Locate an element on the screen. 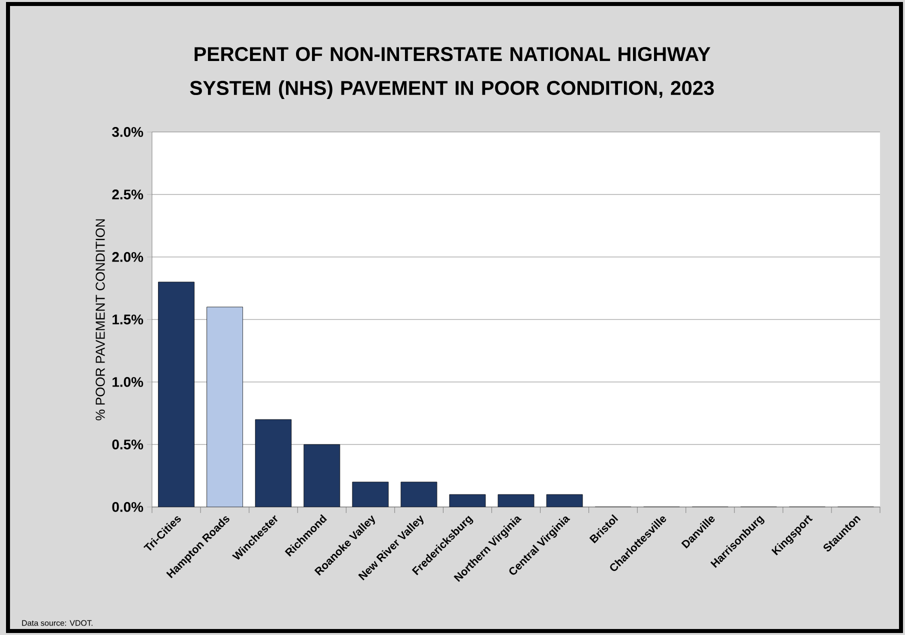 Image resolution: width=905 pixels, height=635 pixels. y-tick-label: 2.0% is located at coordinates (128, 257).